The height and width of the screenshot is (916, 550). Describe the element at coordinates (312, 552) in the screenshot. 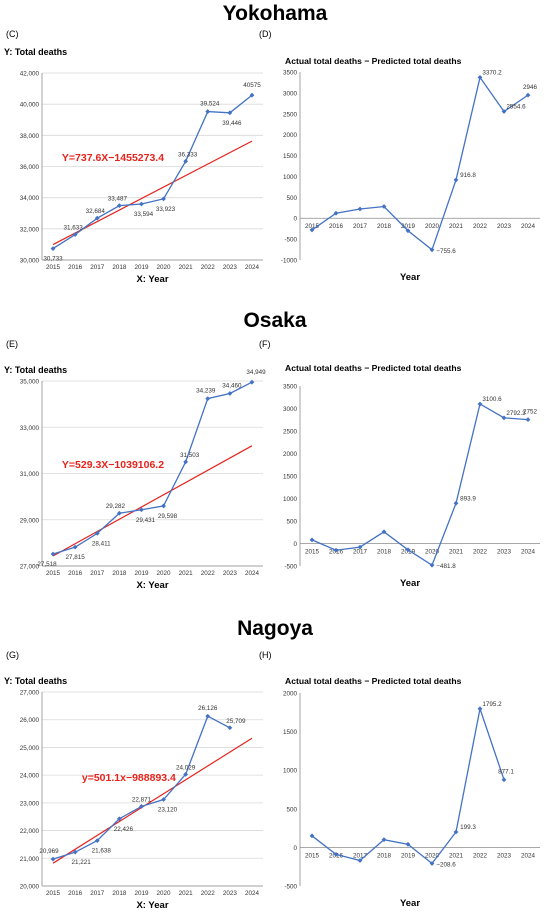

I see `chart-f-xtick-label: 2015` at that location.